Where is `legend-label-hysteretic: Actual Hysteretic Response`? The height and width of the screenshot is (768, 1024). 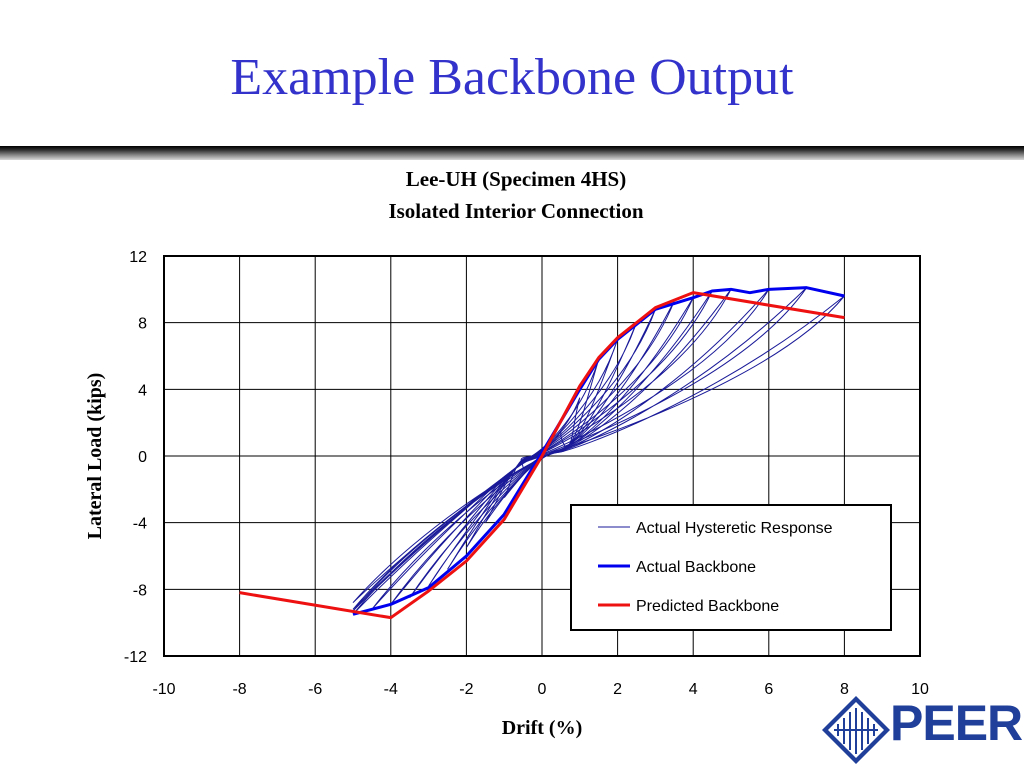 legend-label-hysteretic: Actual Hysteretic Response is located at coordinates (734, 528).